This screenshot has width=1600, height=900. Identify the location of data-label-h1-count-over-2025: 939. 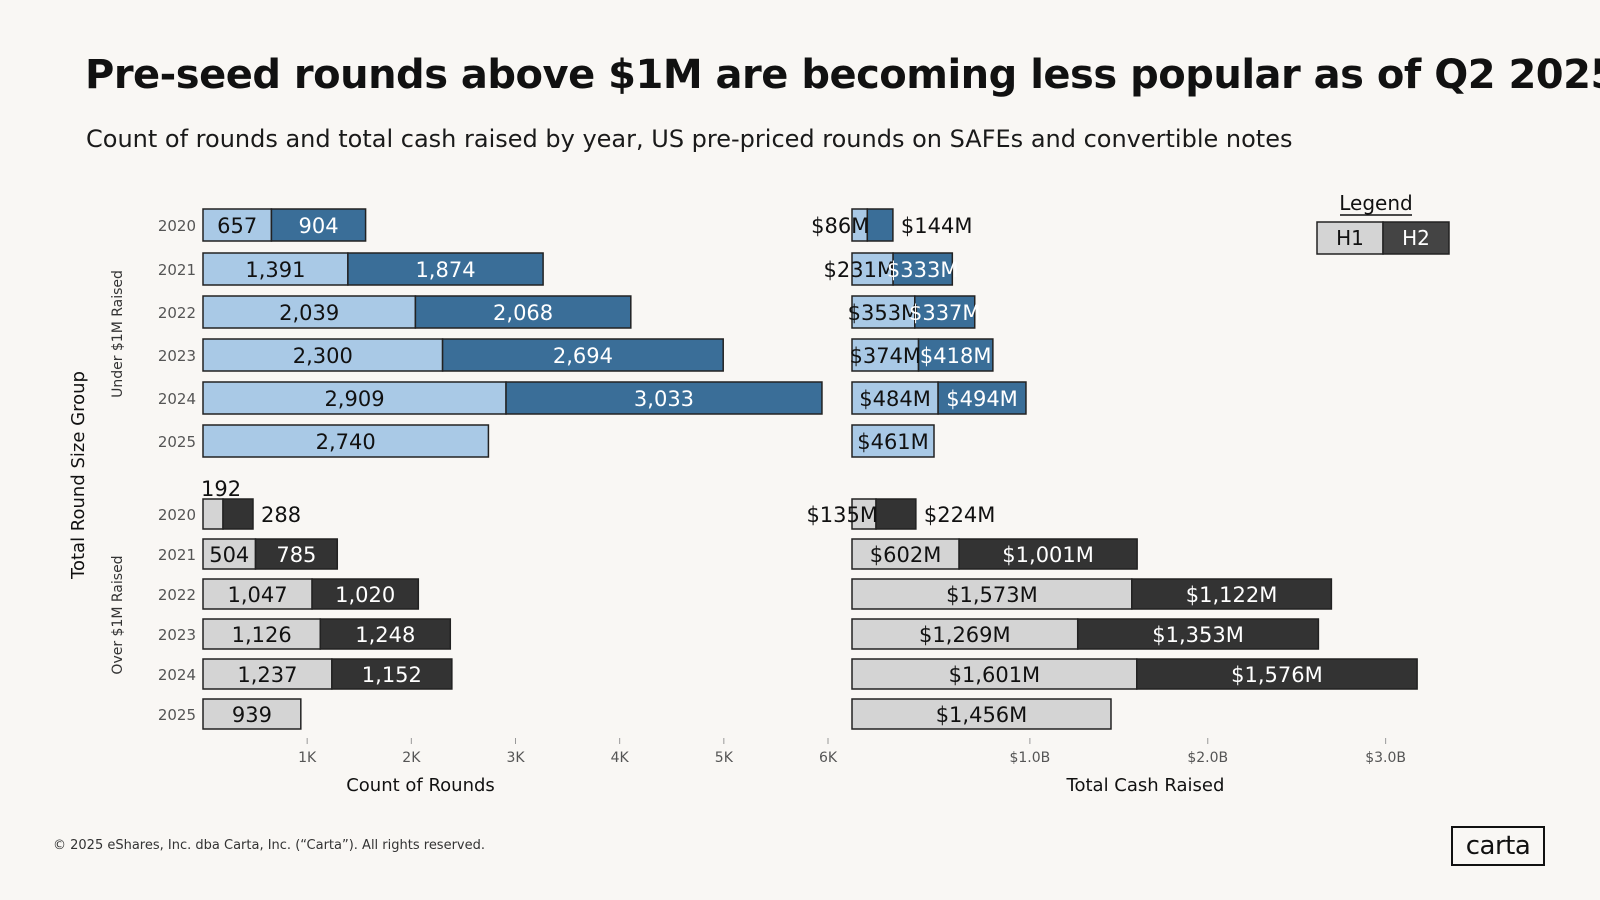
(252, 715).